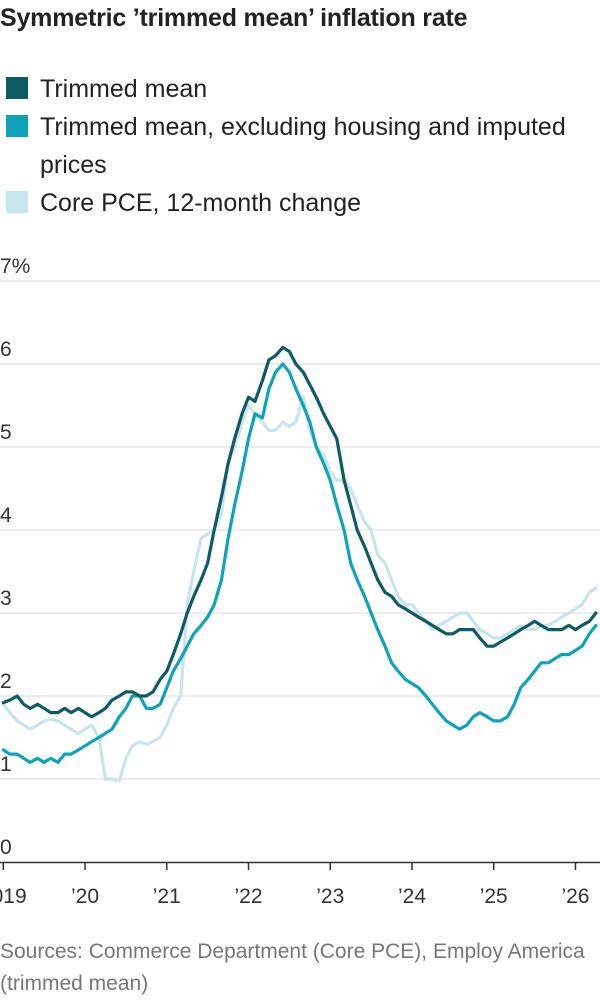 The width and height of the screenshot is (600, 1000). Describe the element at coordinates (6, 349) in the screenshot. I see `y-tick-label: 6` at that location.